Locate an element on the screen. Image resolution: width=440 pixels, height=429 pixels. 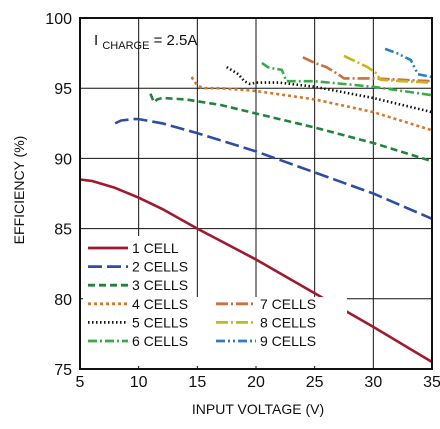
y-tick-label: 90 is located at coordinates (63, 159).